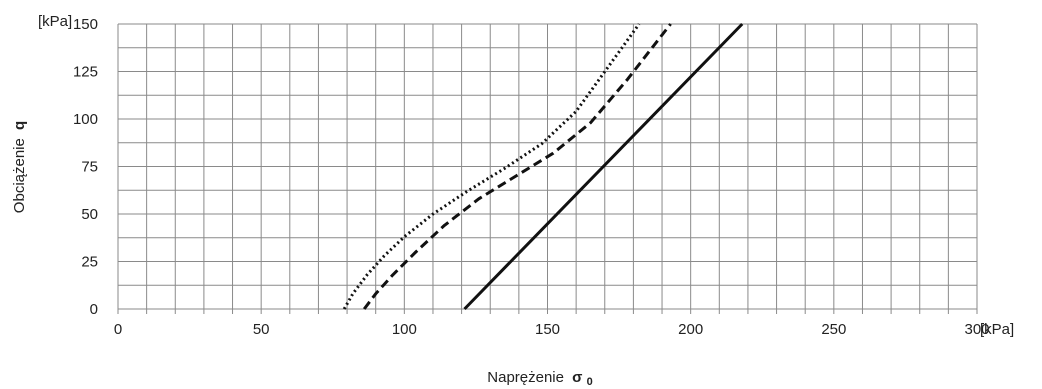 The image size is (1042, 389). What do you see at coordinates (85, 72) in the screenshot?
I see `y-tick-label: 125` at bounding box center [85, 72].